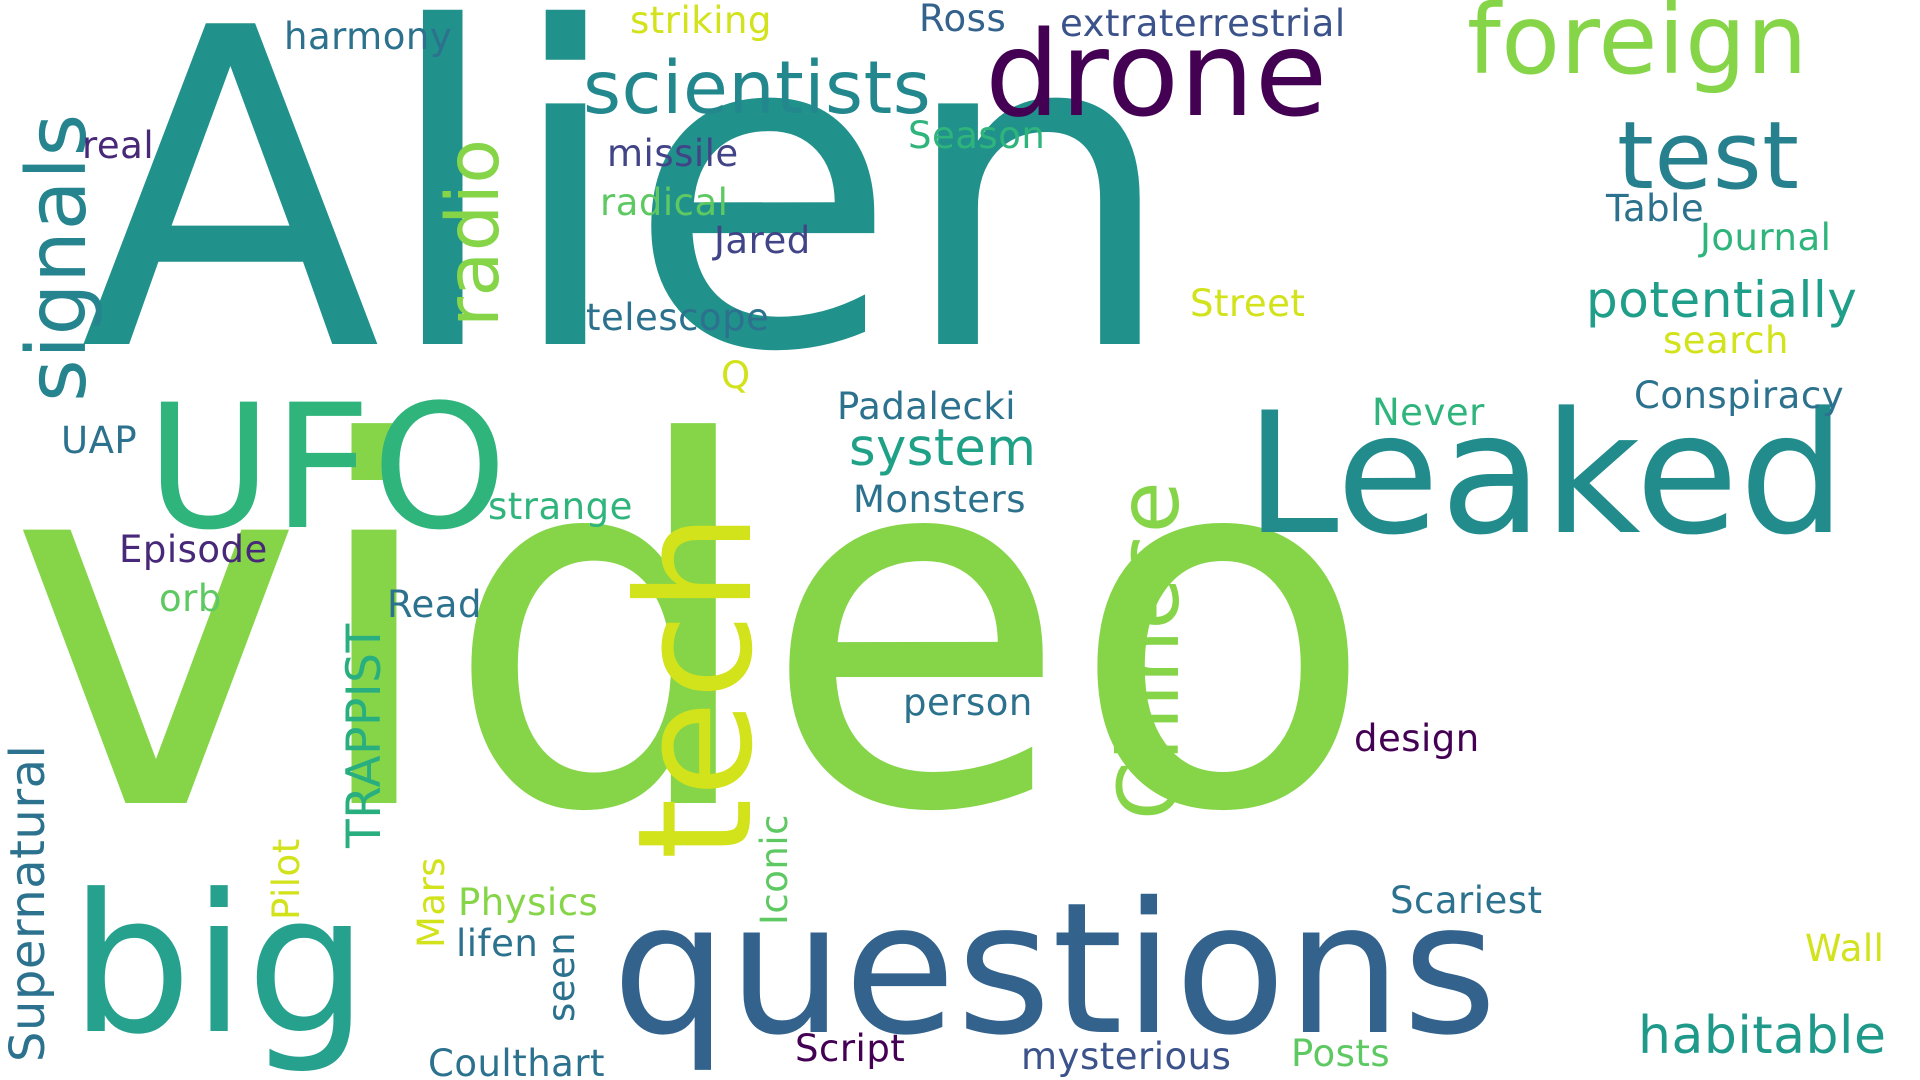 The width and height of the screenshot is (1920, 1080). I want to click on word-jared: Jared, so click(762, 240).